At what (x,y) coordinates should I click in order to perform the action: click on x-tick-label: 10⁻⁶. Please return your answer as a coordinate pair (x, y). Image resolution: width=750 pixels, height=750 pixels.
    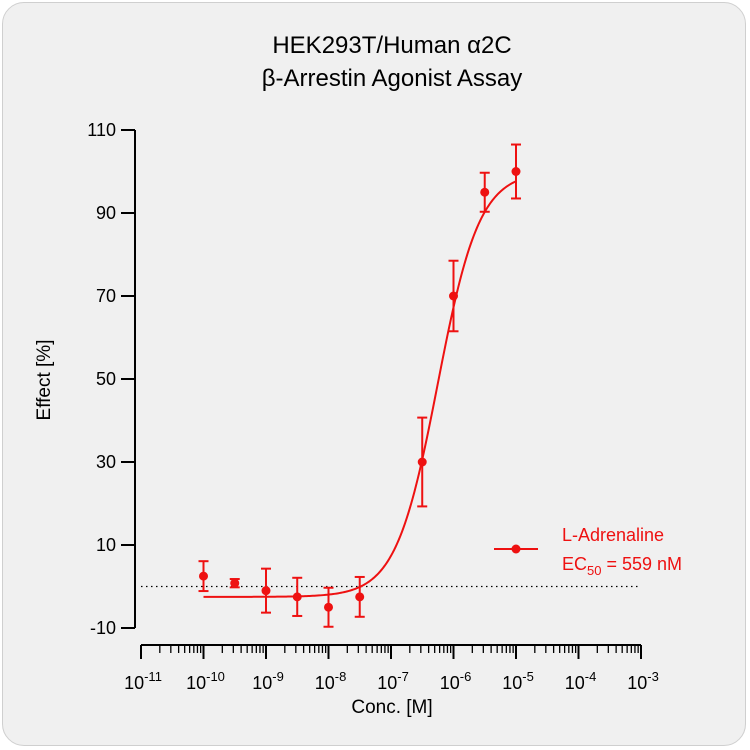
    Looking at the image, I should click on (456, 681).